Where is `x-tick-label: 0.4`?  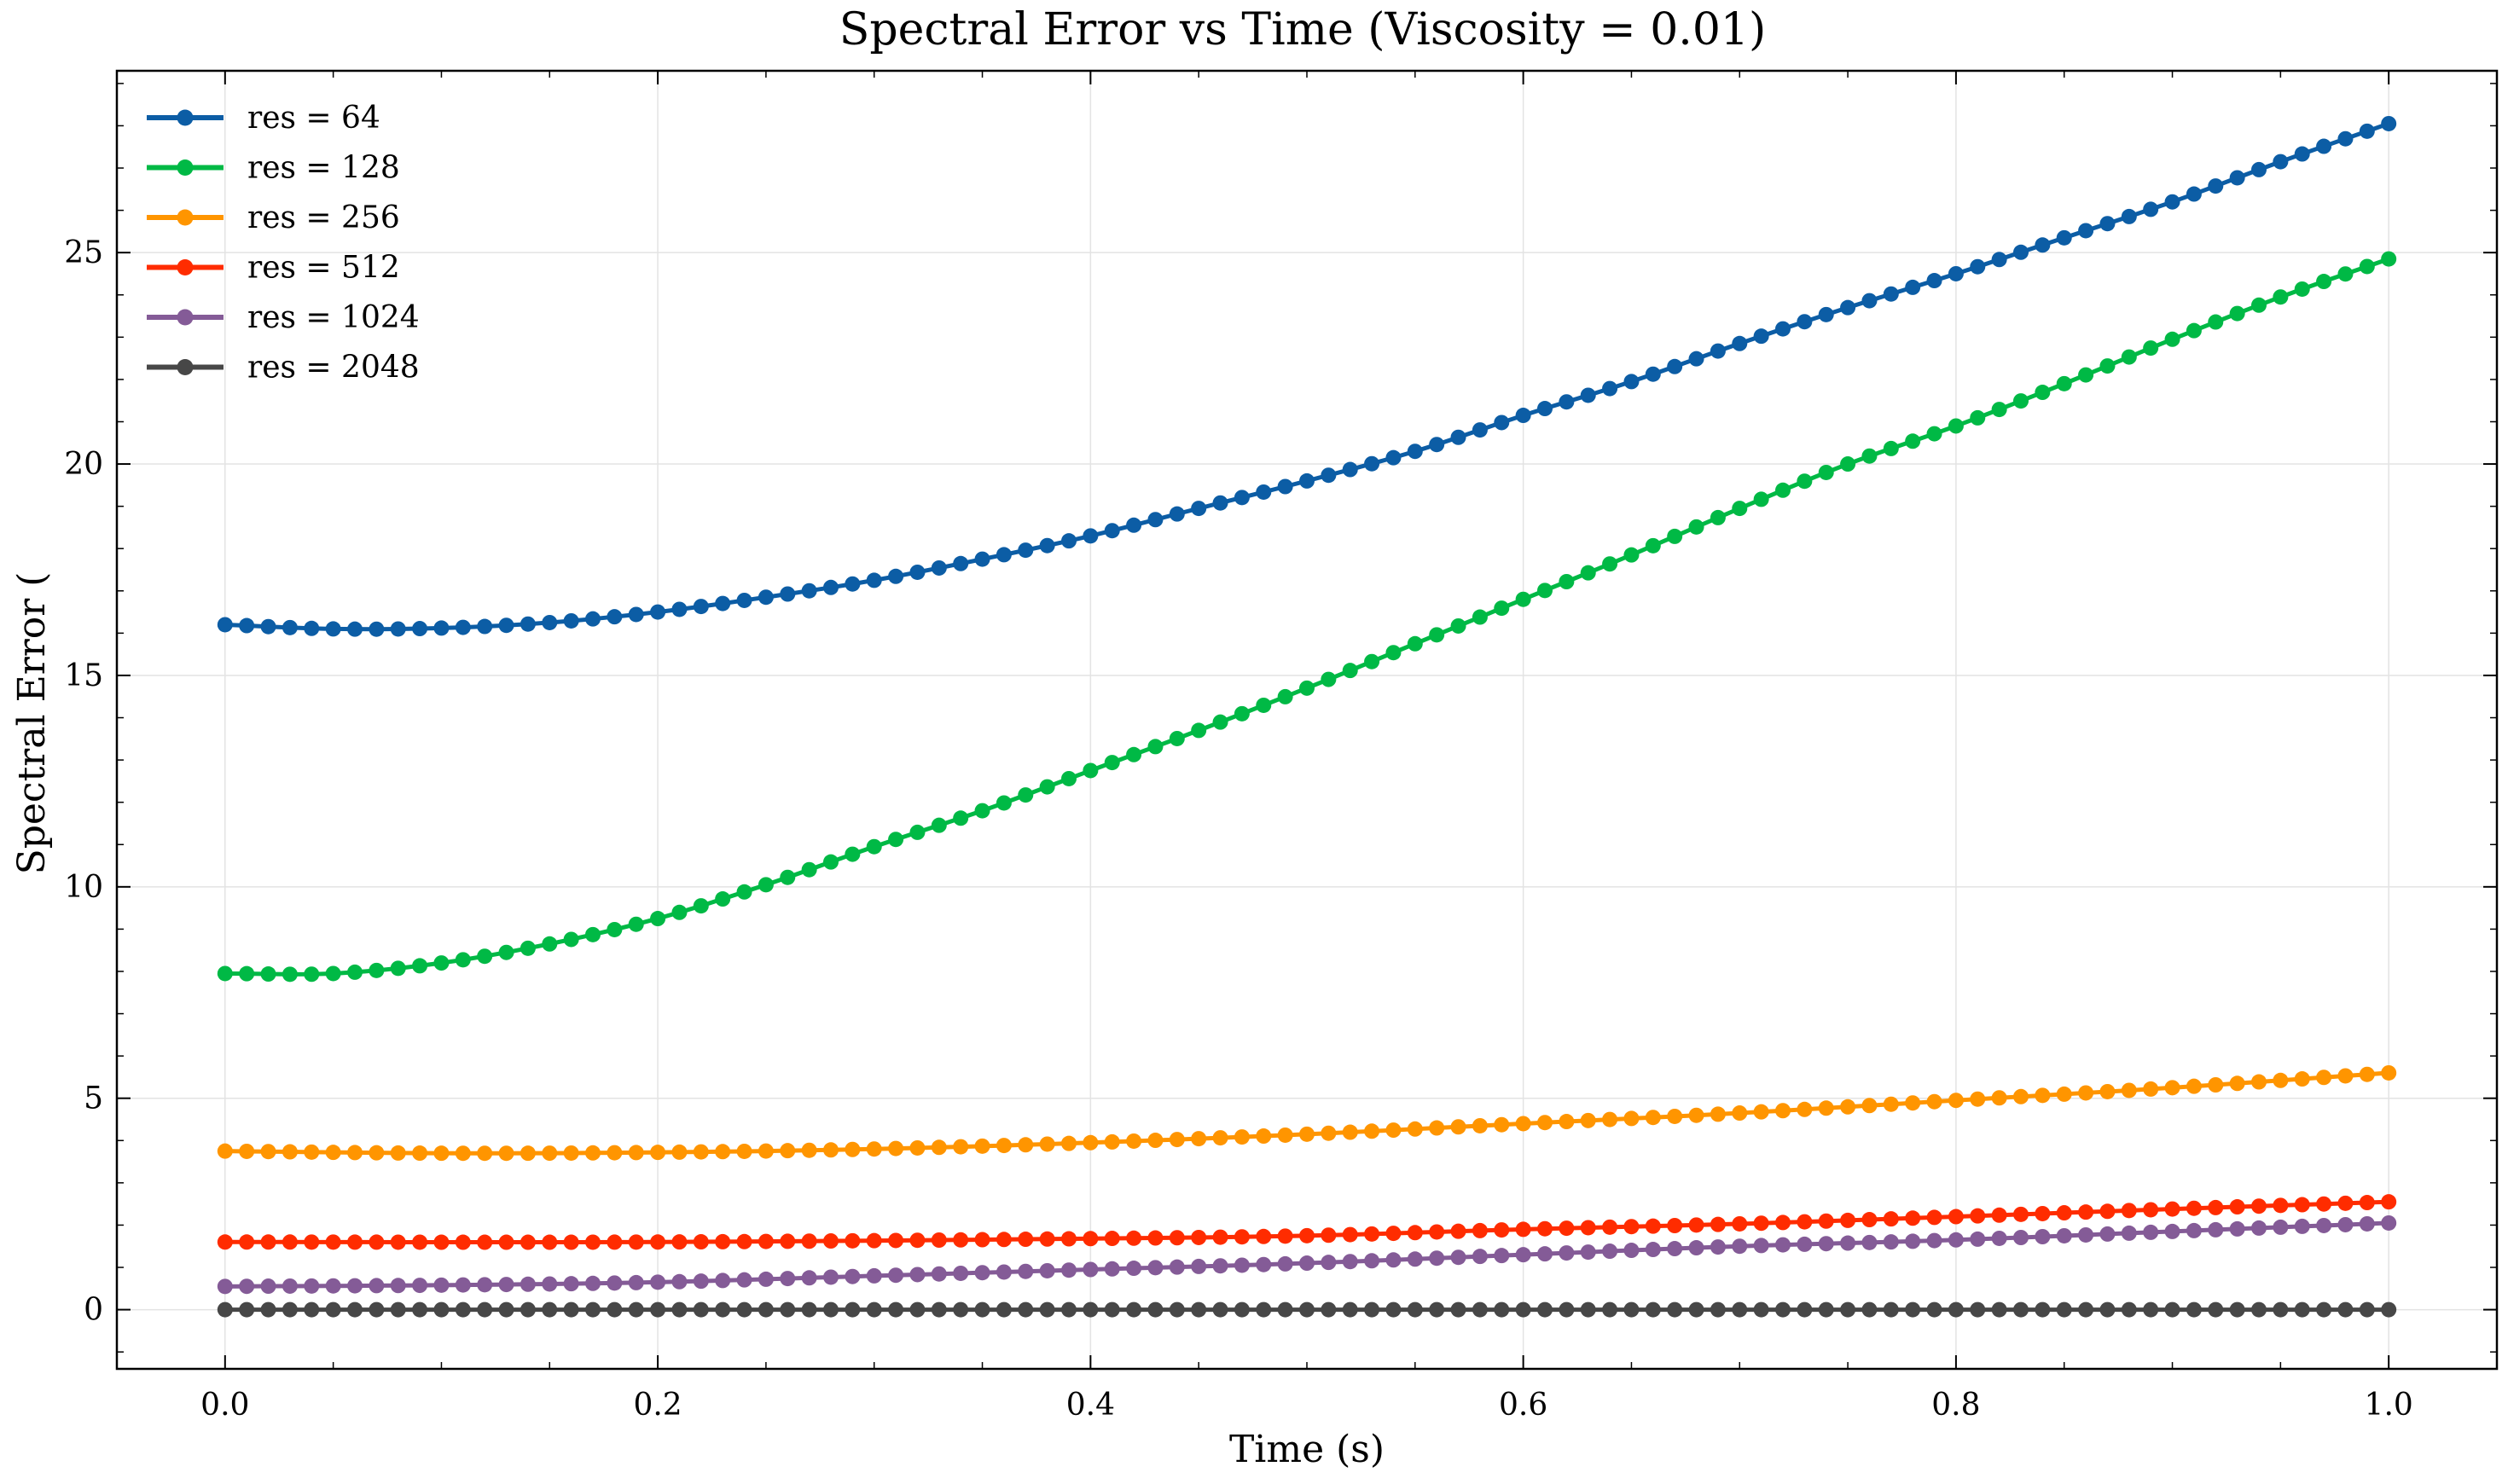 x-tick-label: 0.4 is located at coordinates (1090, 1405).